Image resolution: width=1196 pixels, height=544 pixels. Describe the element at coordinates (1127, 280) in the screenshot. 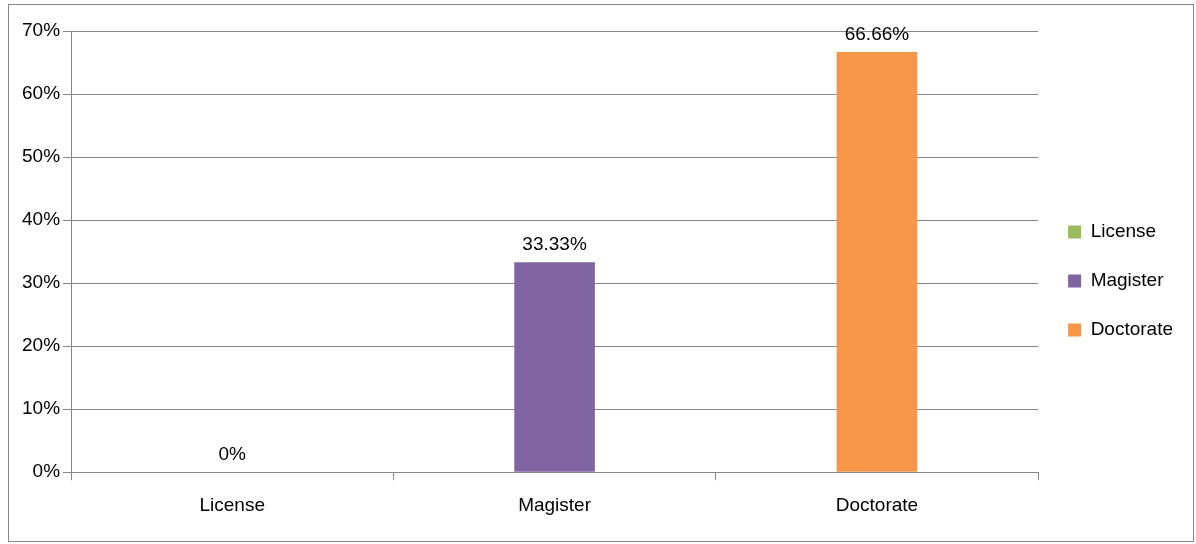

I see `legend-label: Magister` at that location.